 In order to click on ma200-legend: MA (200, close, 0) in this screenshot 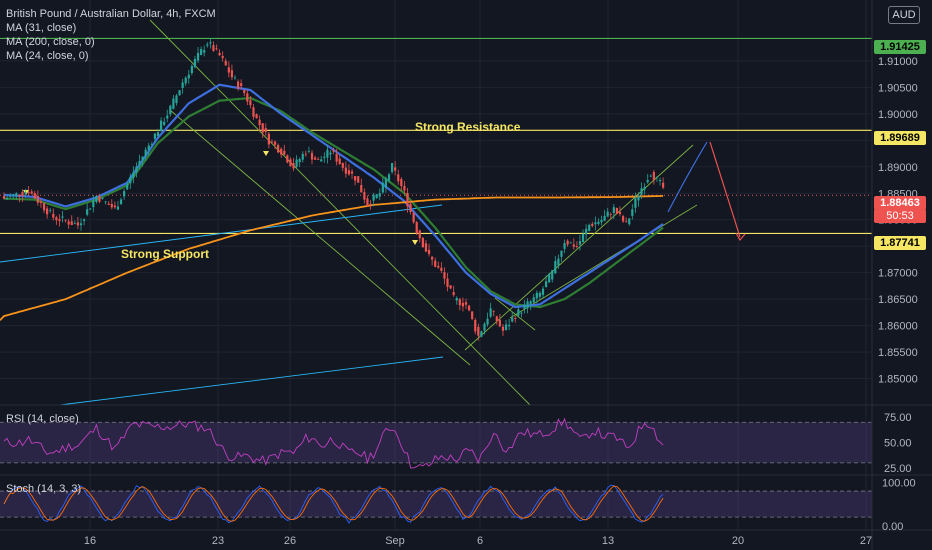, I will do `click(50, 42)`.